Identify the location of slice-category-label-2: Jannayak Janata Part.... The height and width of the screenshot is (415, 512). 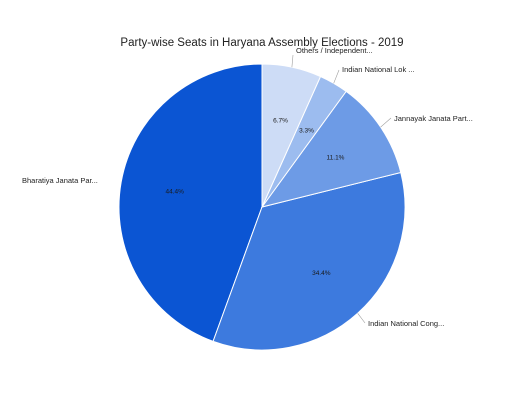
(433, 118).